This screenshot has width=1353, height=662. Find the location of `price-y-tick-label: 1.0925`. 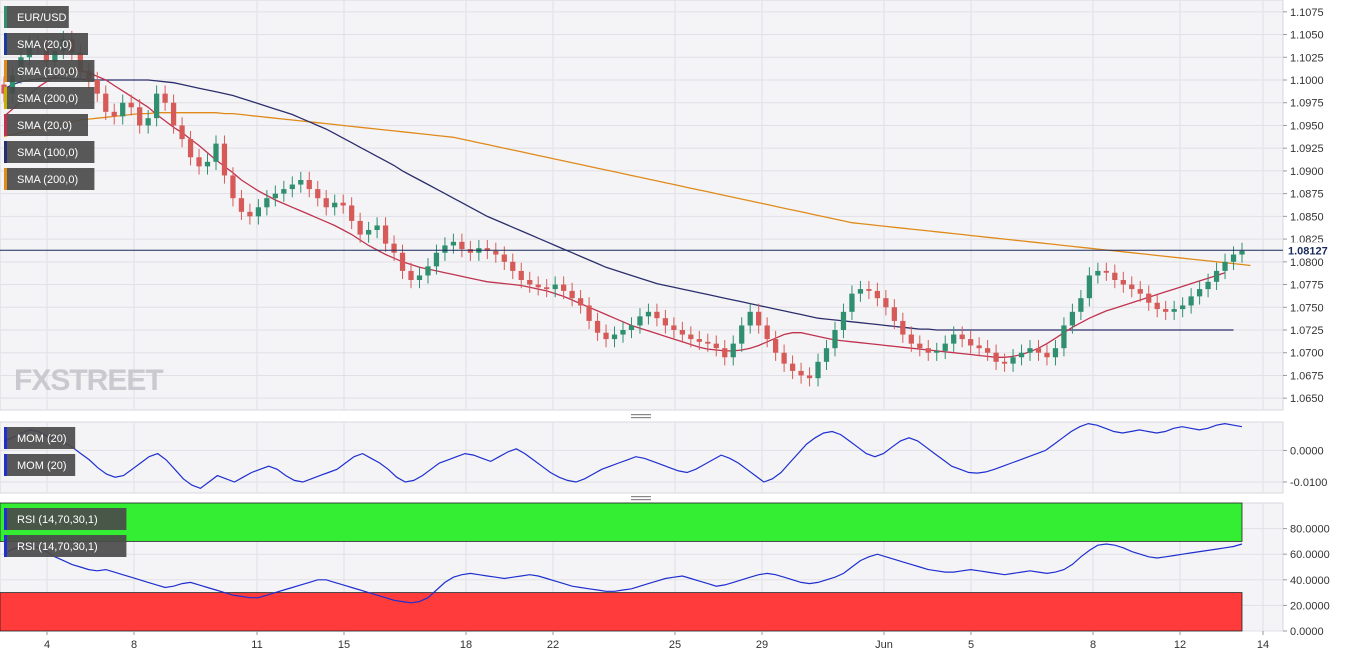

price-y-tick-label: 1.0925 is located at coordinates (1307, 149).